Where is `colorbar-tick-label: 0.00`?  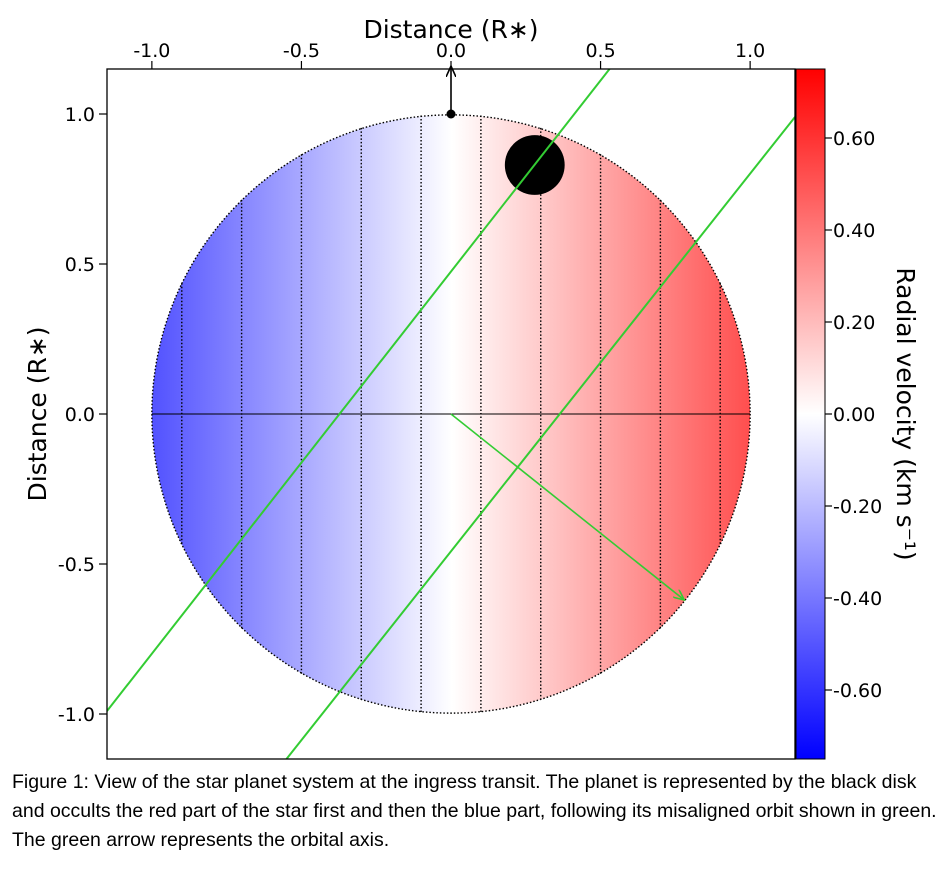 colorbar-tick-label: 0.00 is located at coordinates (854, 415).